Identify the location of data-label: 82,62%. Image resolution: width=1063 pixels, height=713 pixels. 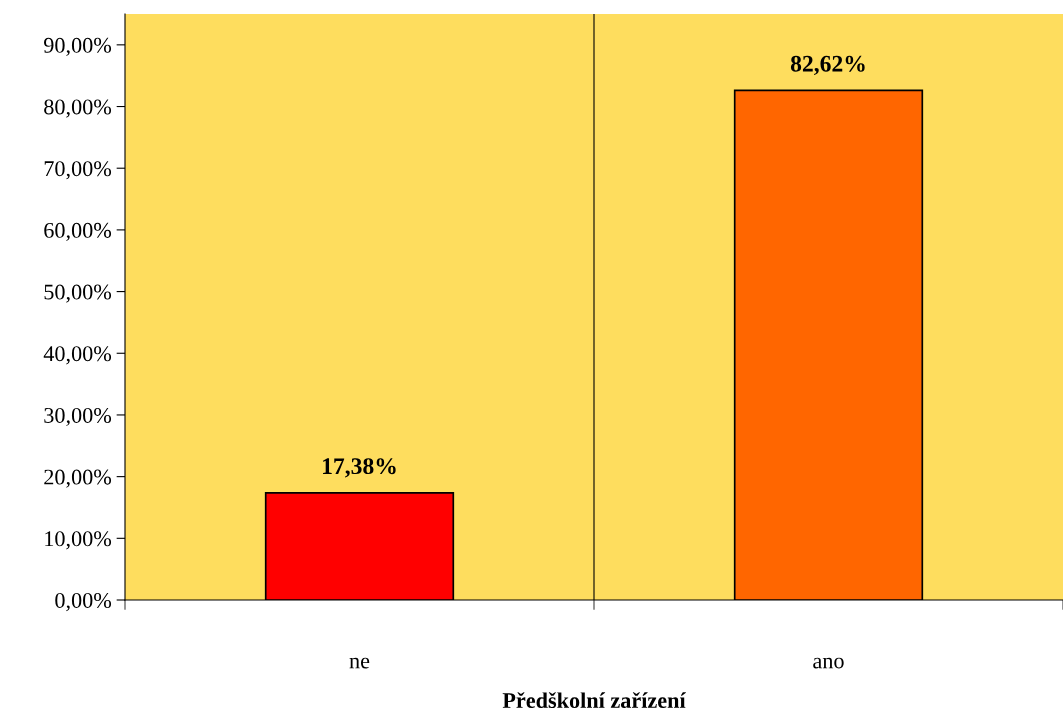
(827, 65).